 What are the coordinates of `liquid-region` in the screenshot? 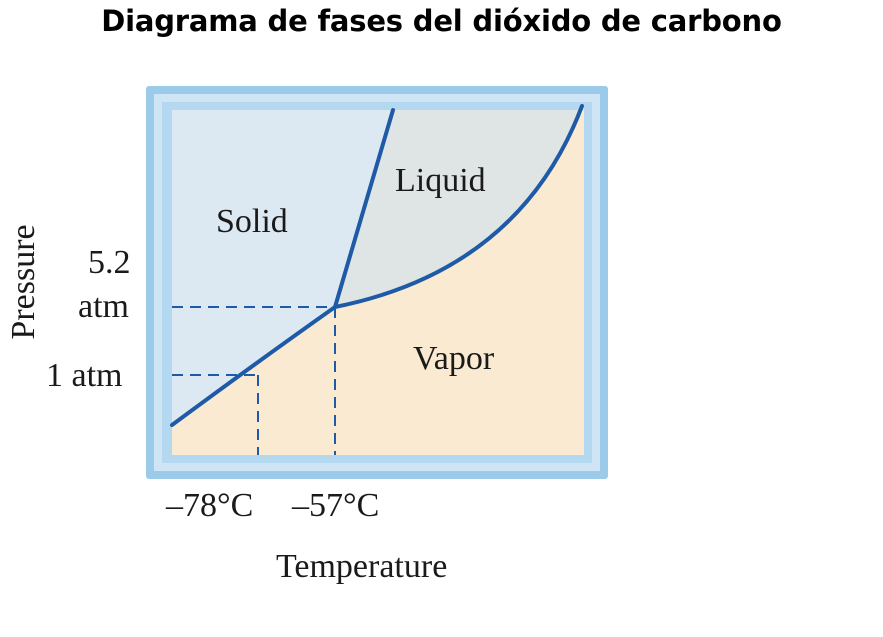 It's located at (459, 206).